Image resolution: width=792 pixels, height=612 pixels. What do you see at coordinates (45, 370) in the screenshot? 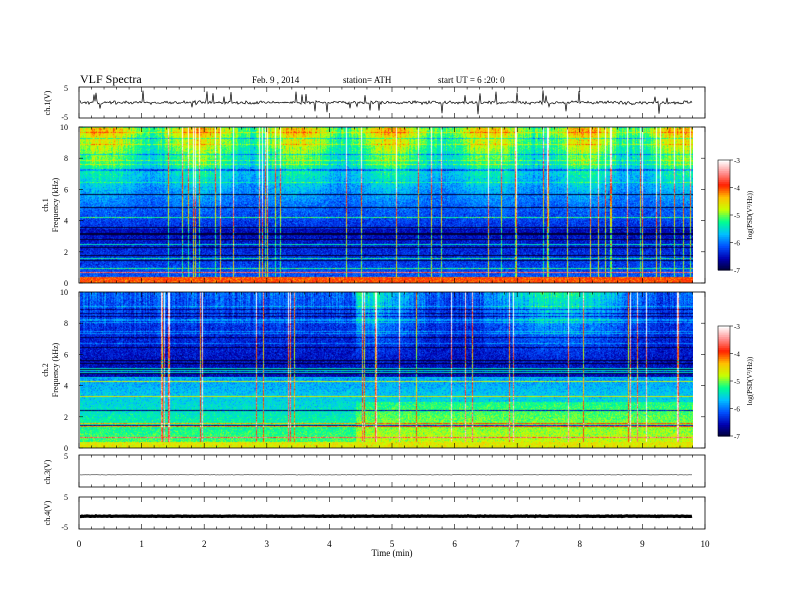
I see `channel-label-ch2: ch.2` at bounding box center [45, 370].